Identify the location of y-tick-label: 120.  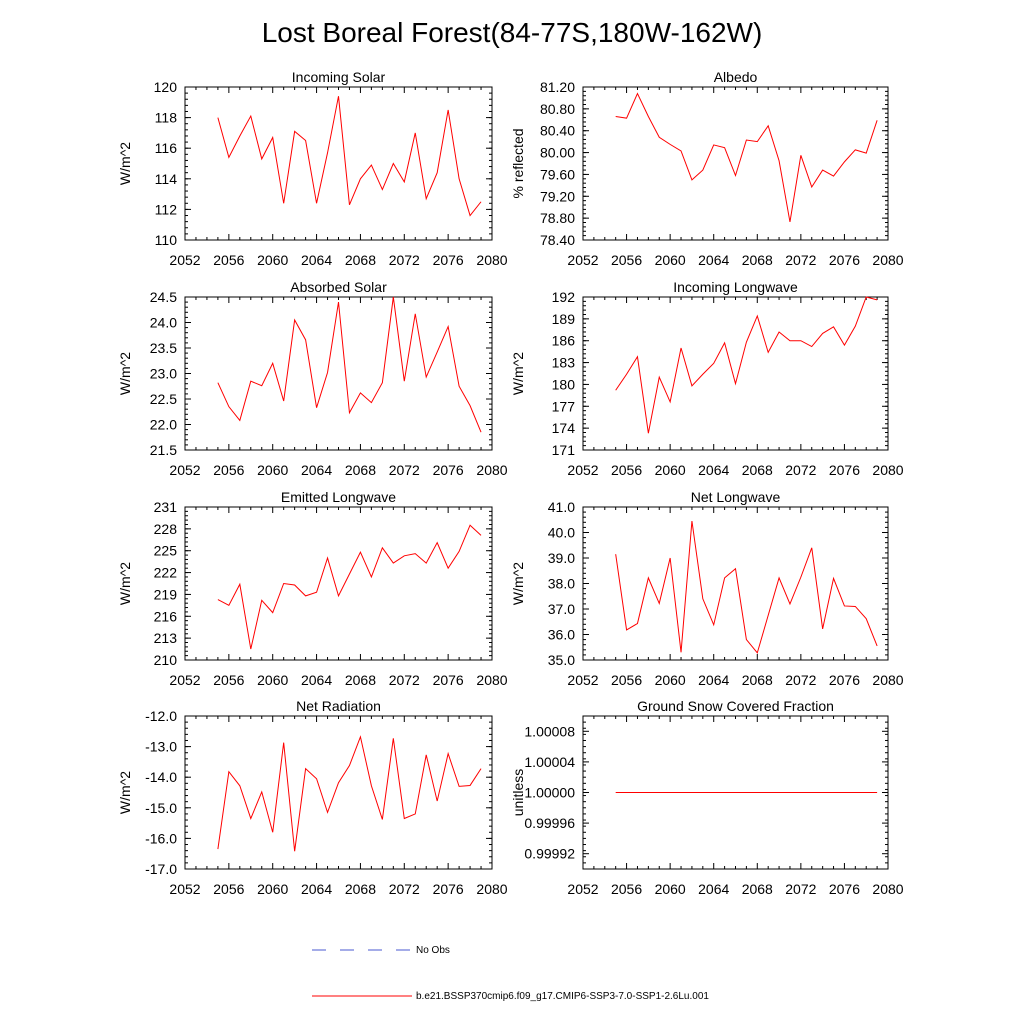
(166, 87).